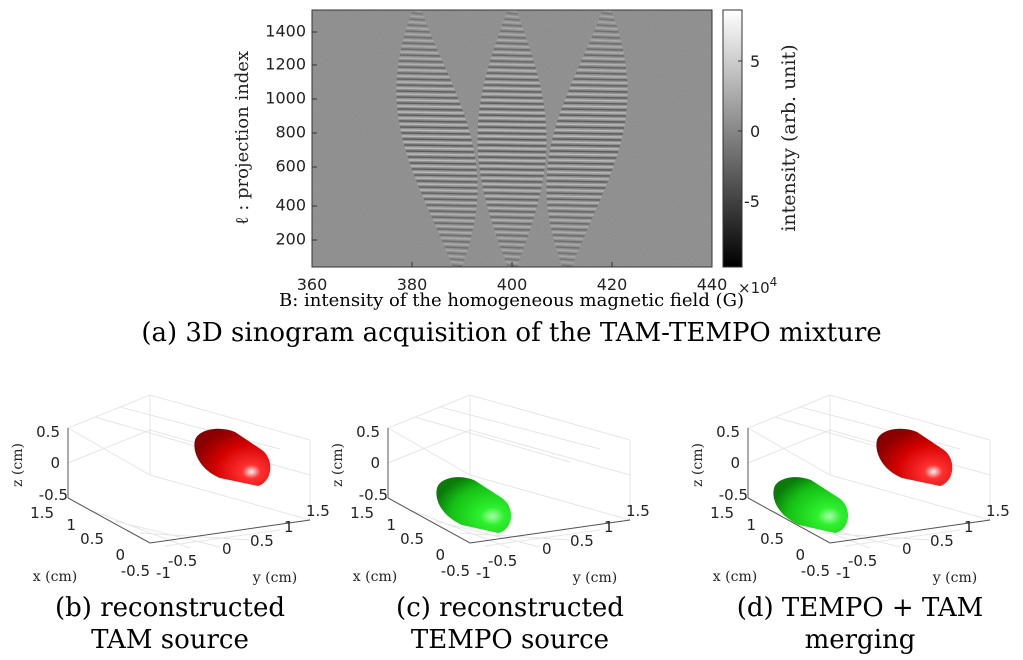 Image resolution: width=1023 pixels, height=660 pixels. What do you see at coordinates (868, 471) in the screenshot?
I see `panel-d-axes` at bounding box center [868, 471].